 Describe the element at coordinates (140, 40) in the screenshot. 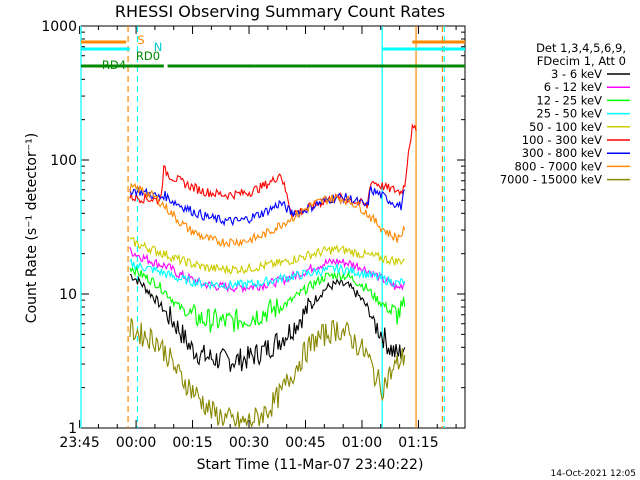

I see `state-bar-label-s: S` at that location.